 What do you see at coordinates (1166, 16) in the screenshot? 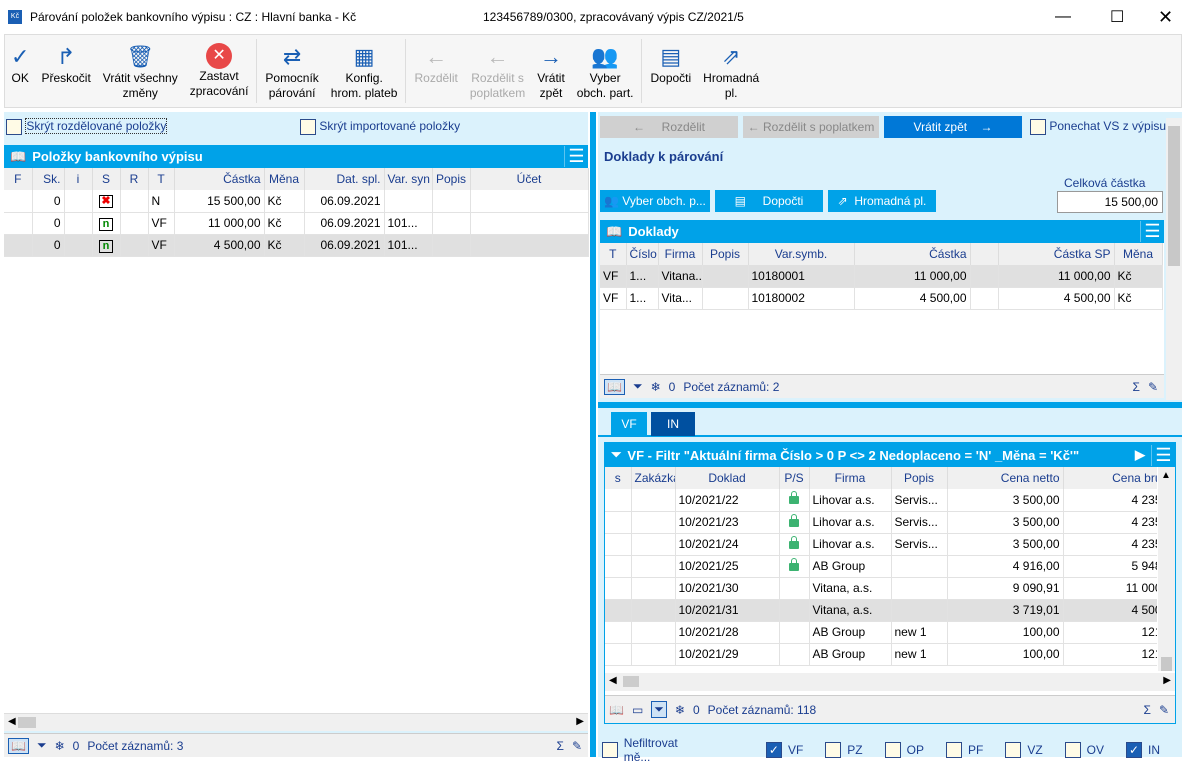
I see `close-button: ✕` at bounding box center [1166, 16].